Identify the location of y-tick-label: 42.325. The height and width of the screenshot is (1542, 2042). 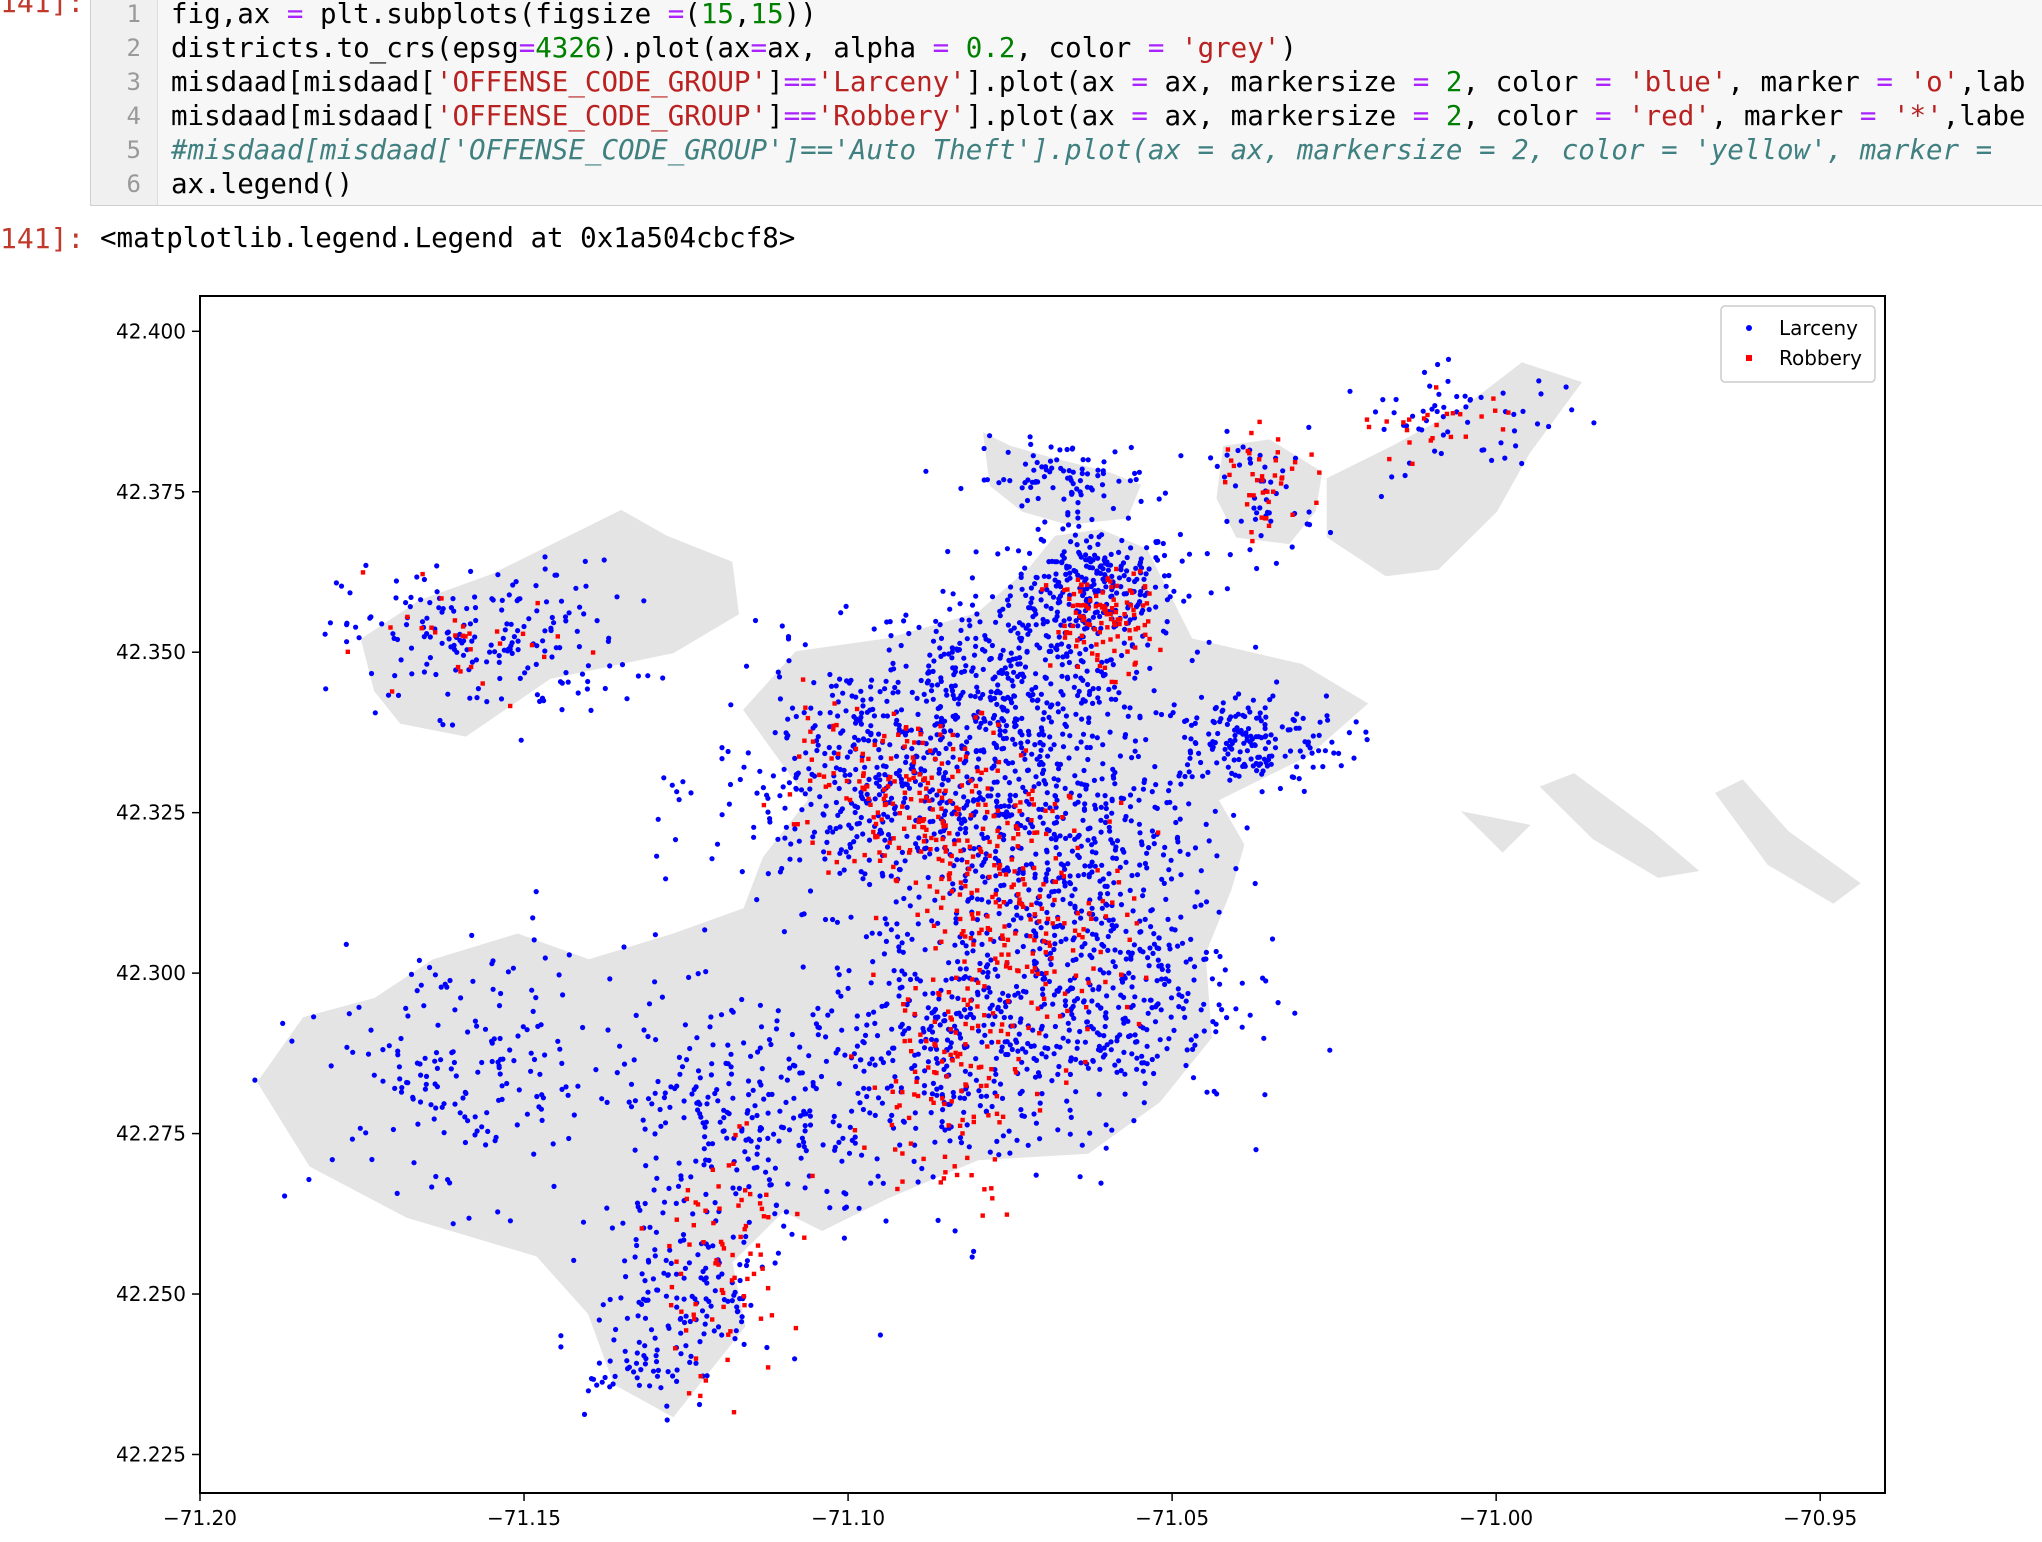
(151, 813).